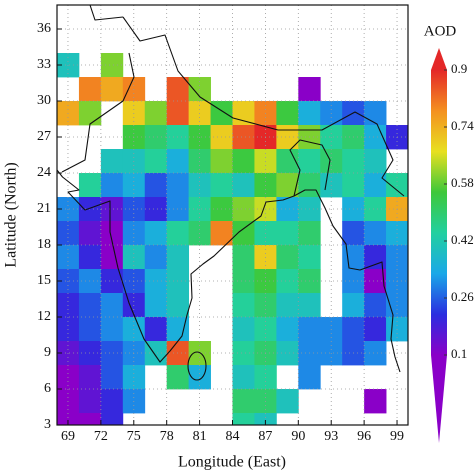  What do you see at coordinates (200, 436) in the screenshot?
I see `x-tick-label: 81` at bounding box center [200, 436].